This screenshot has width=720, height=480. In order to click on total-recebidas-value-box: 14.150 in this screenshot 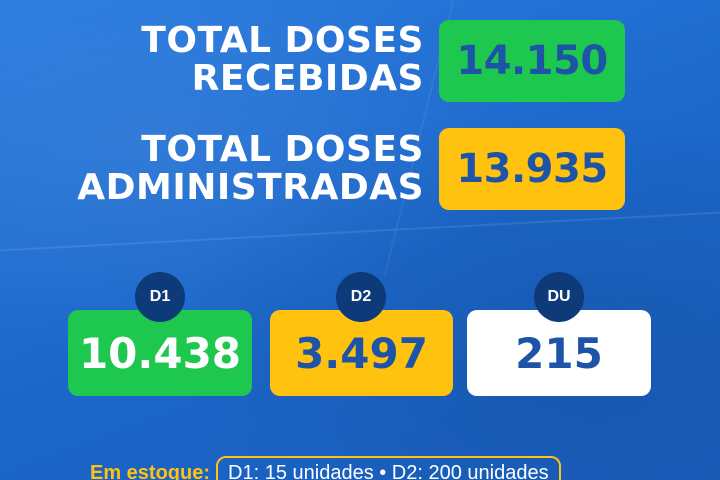, I will do `click(532, 61)`.